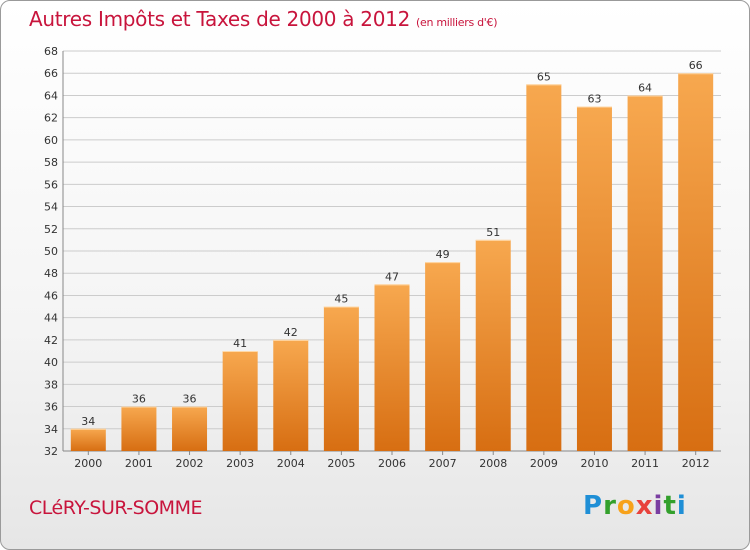 The width and height of the screenshot is (750, 550). Describe the element at coordinates (51, 340) in the screenshot. I see `y-tick-label: 42` at that location.